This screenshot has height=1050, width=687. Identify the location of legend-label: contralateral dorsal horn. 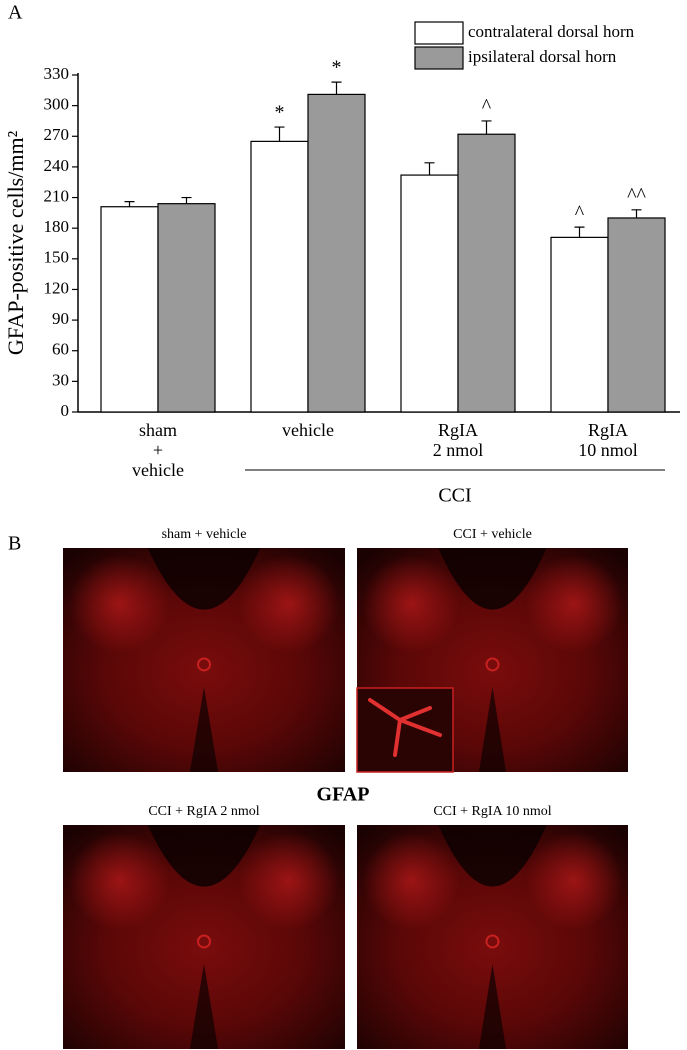
(551, 31).